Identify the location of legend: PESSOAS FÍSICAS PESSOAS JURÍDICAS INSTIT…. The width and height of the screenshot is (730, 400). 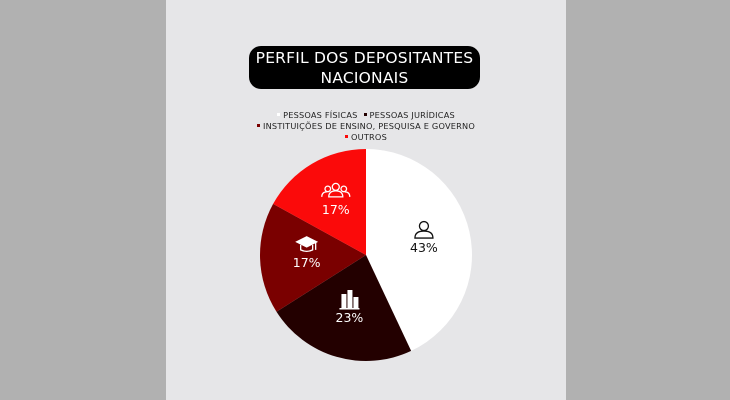
(366, 125).